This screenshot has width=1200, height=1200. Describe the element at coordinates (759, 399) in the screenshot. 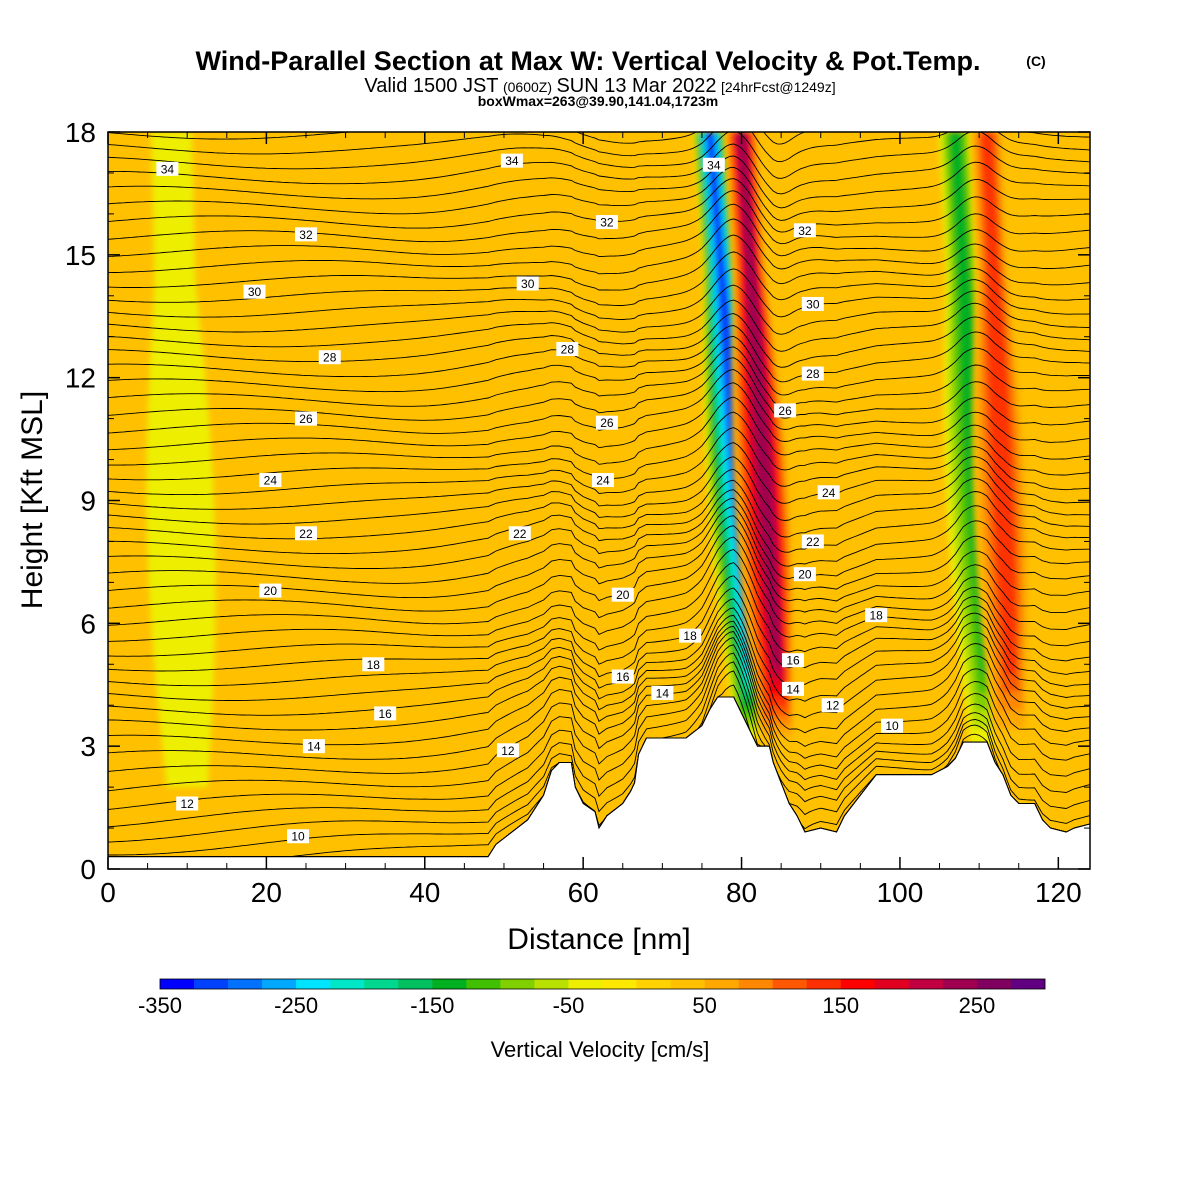

I see `velocity-band` at that location.